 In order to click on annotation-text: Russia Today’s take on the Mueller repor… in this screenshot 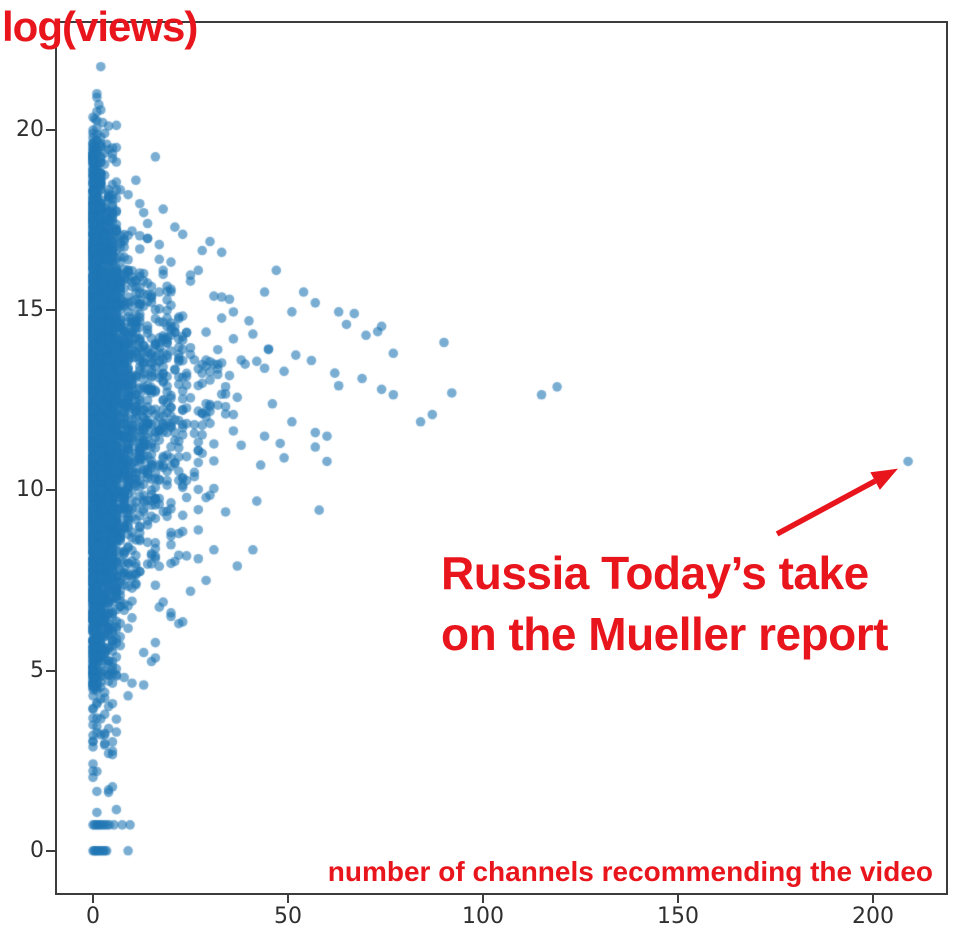, I will do `click(664, 604)`.